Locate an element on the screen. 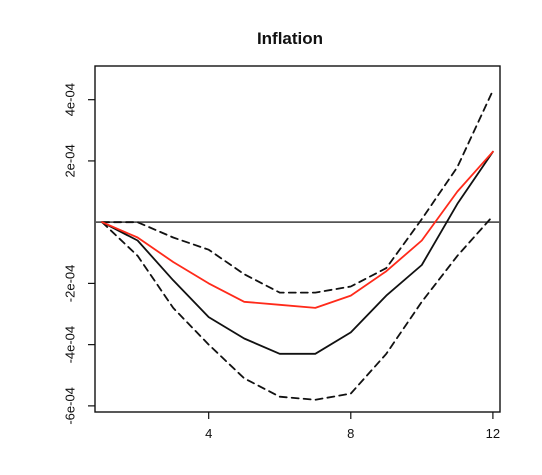 This screenshot has height=475, width=542. x-tick-label: 4 is located at coordinates (208, 433).